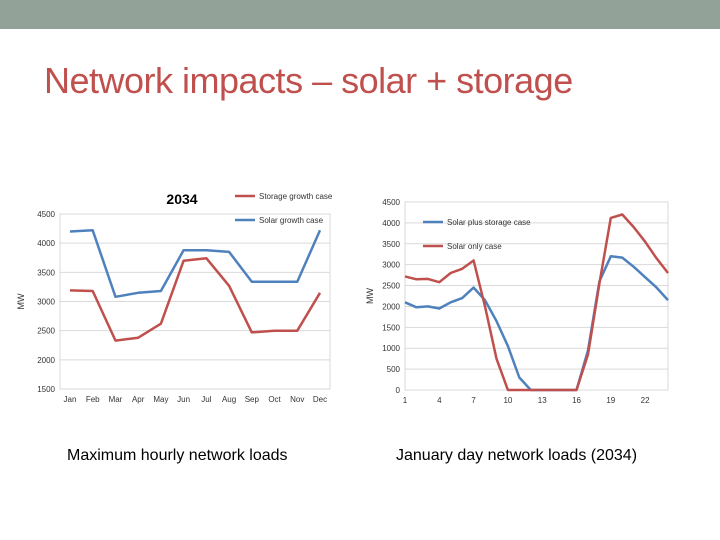 This screenshot has width=720, height=540. Describe the element at coordinates (297, 399) in the screenshot. I see `x-tick-label: Nov` at that location.